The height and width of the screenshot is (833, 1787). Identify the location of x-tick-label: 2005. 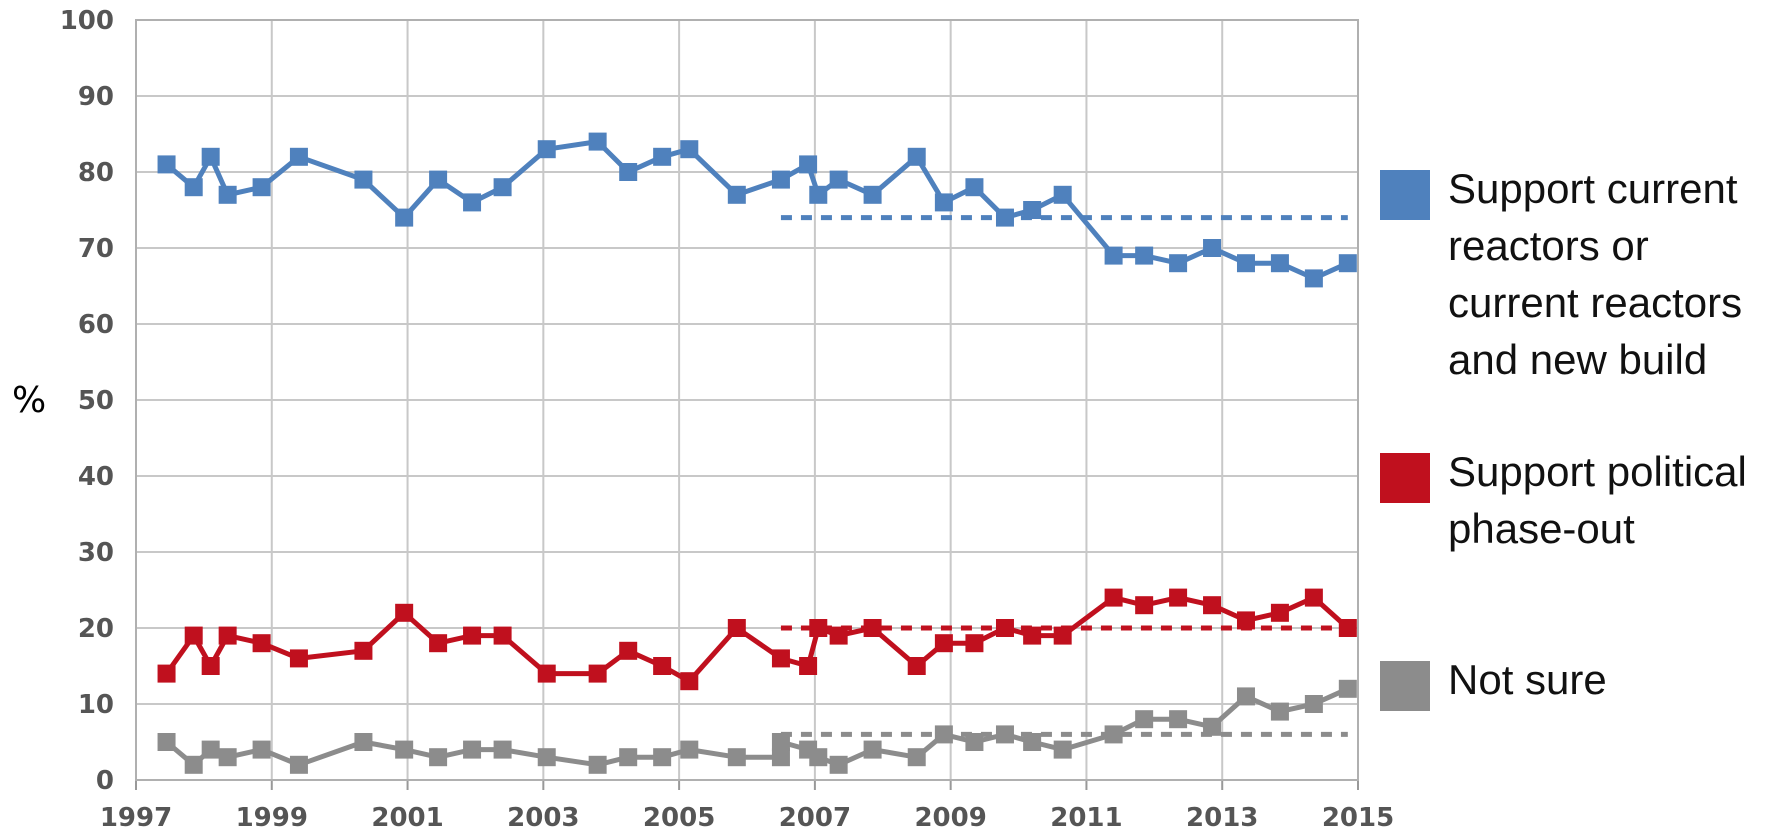
(679, 818).